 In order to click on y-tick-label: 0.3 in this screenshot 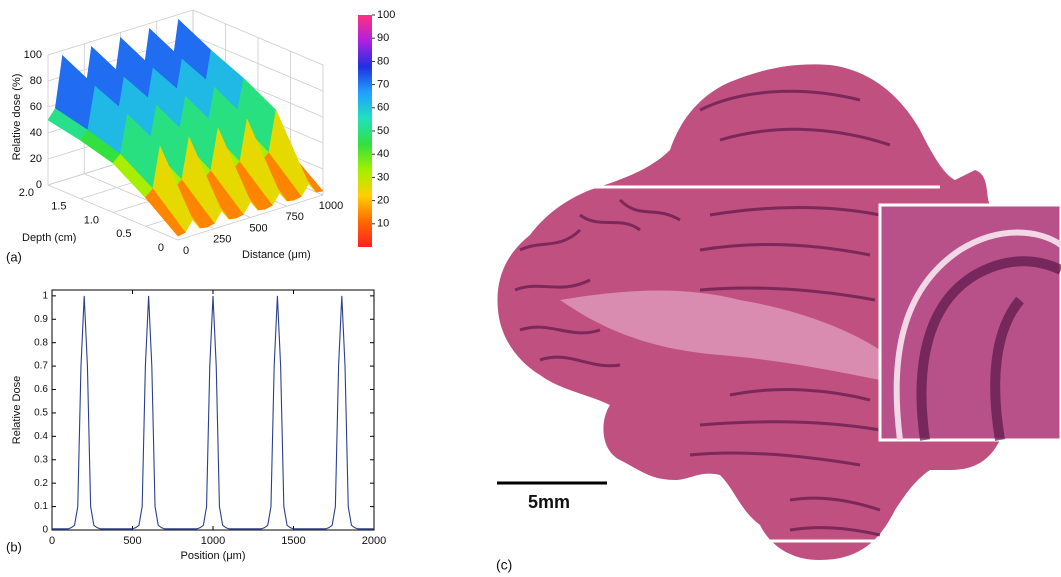, I will do `click(41, 459)`.